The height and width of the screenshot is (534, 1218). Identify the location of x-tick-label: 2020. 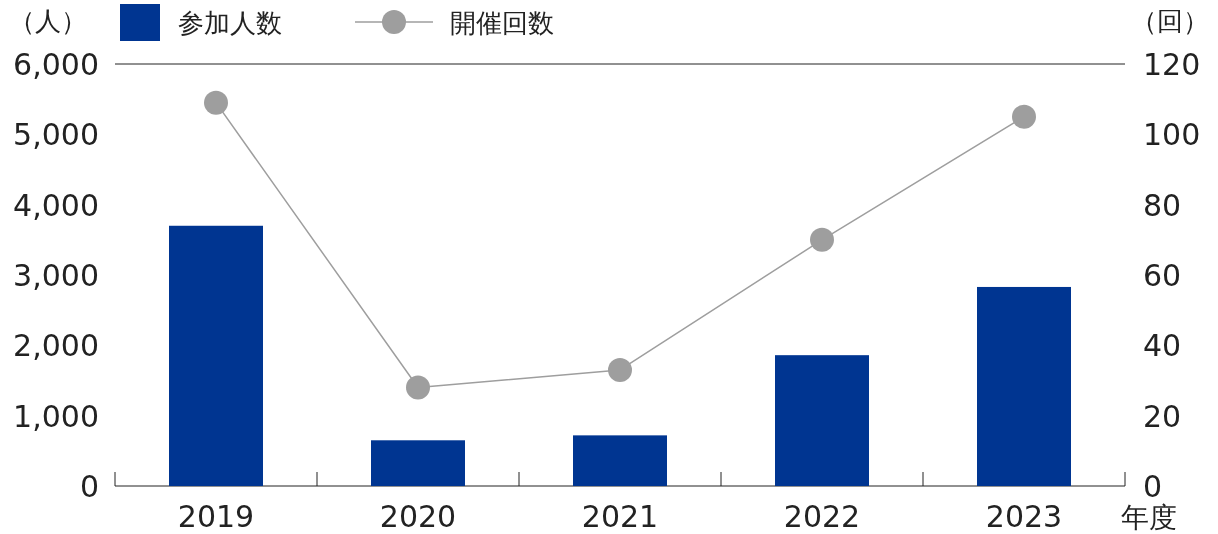
(418, 516).